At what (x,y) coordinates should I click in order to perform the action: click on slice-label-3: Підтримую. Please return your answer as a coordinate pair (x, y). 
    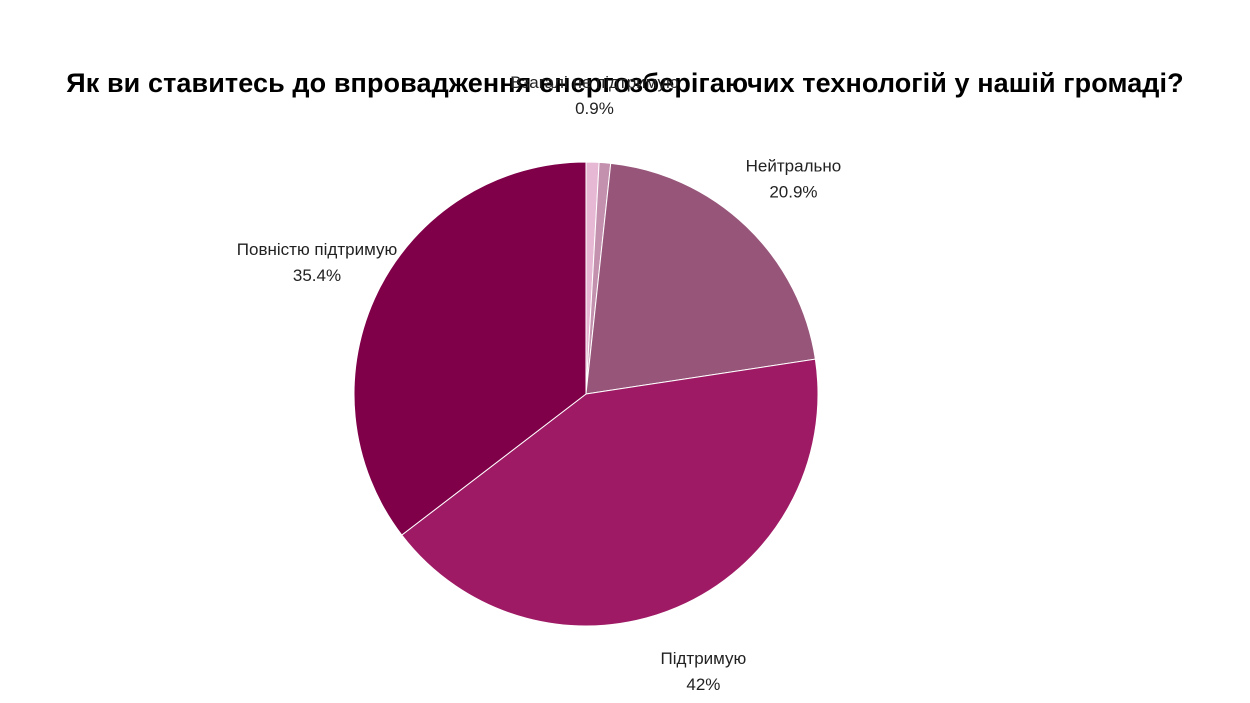
    Looking at the image, I should click on (704, 658).